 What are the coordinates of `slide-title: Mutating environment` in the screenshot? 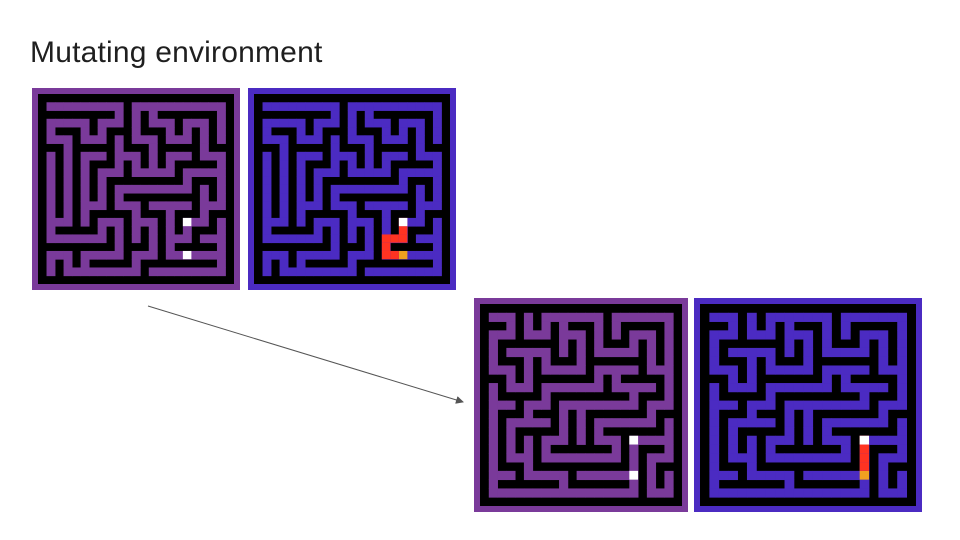 It's located at (176, 52).